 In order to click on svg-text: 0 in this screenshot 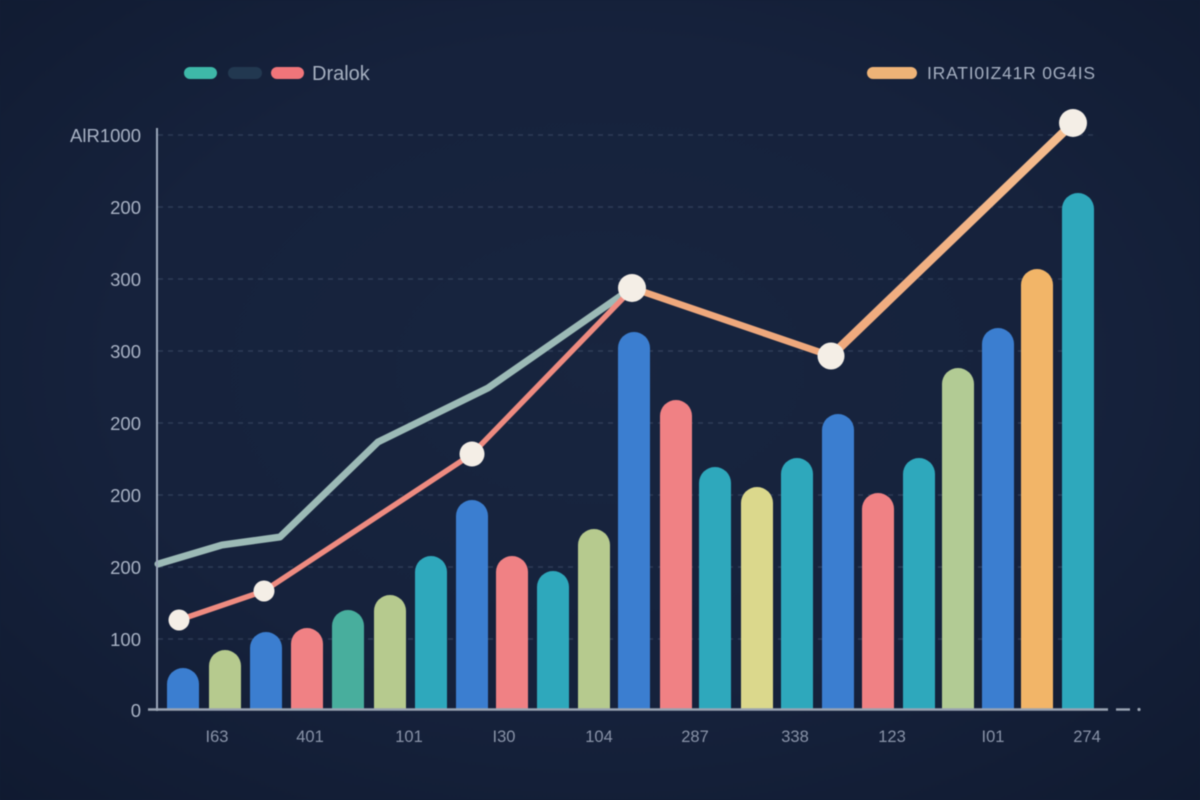, I will do `click(136, 710)`.